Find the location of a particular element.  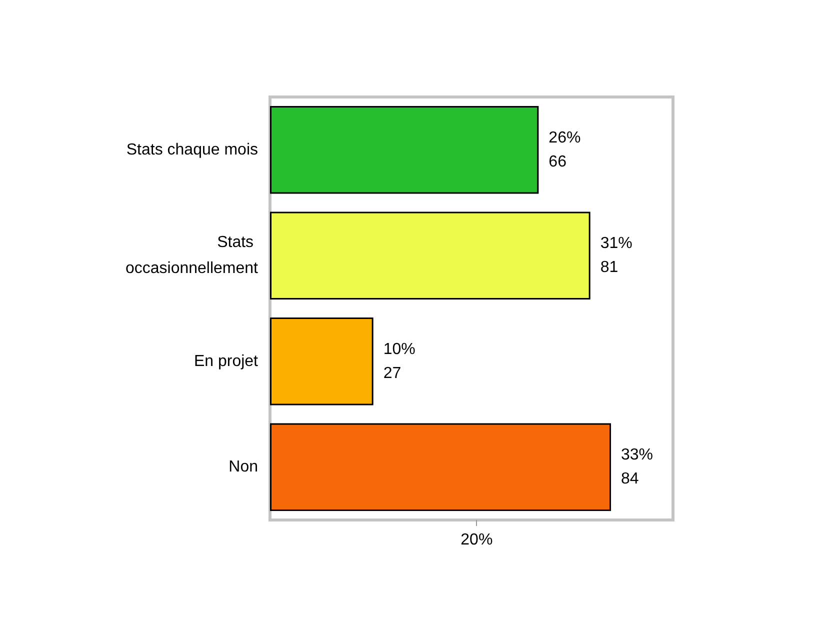

y-tick-label: Stats chaque mois is located at coordinates (192, 149).